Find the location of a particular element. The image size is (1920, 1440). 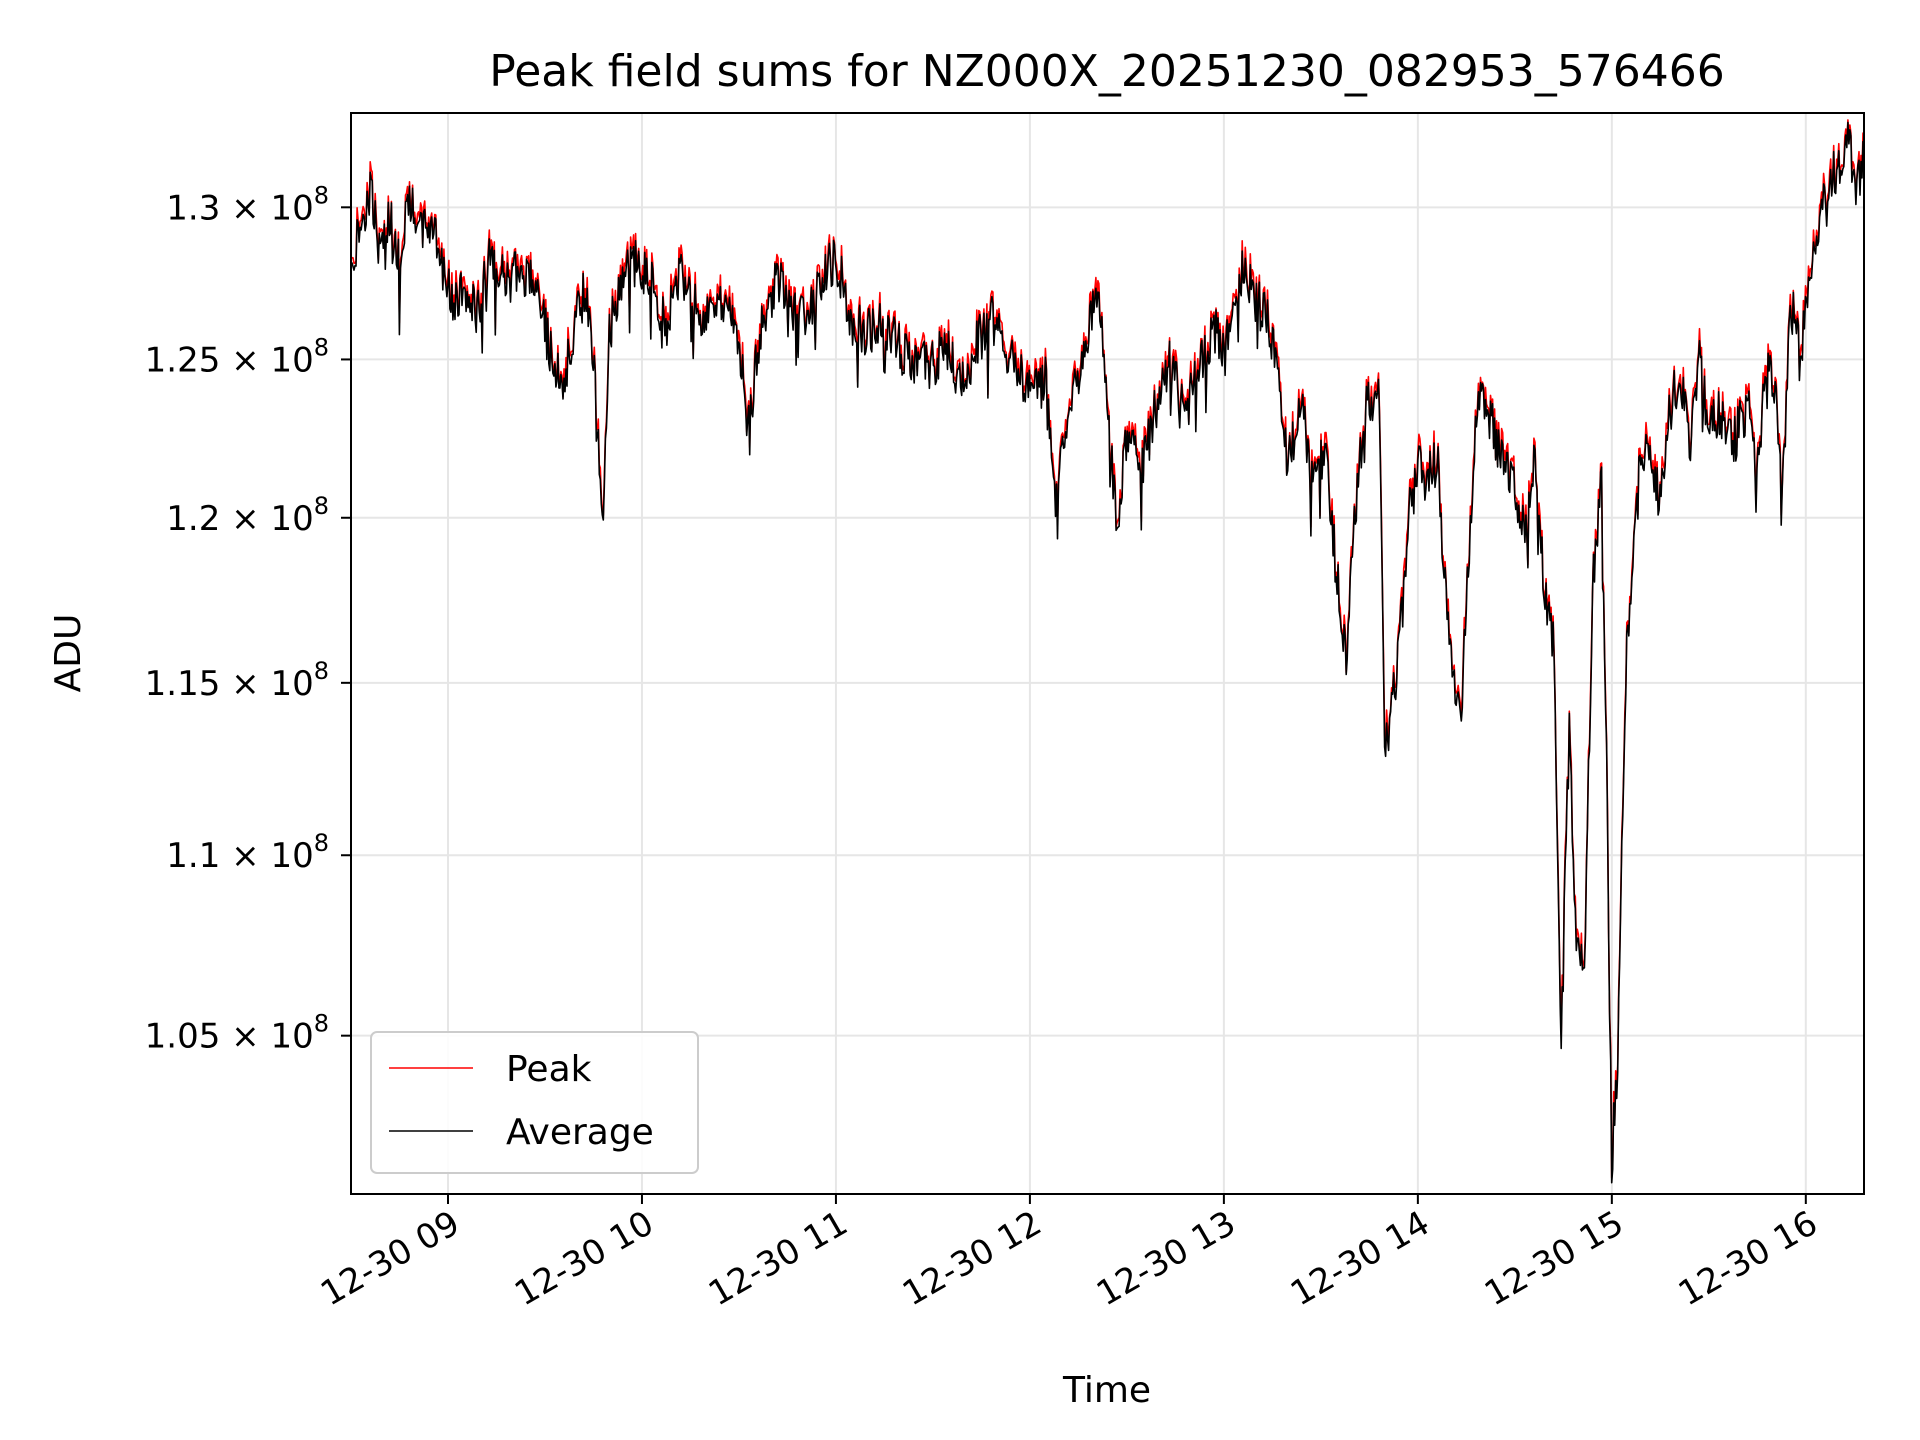

legend-peak-label: Peak is located at coordinates (549, 1069).